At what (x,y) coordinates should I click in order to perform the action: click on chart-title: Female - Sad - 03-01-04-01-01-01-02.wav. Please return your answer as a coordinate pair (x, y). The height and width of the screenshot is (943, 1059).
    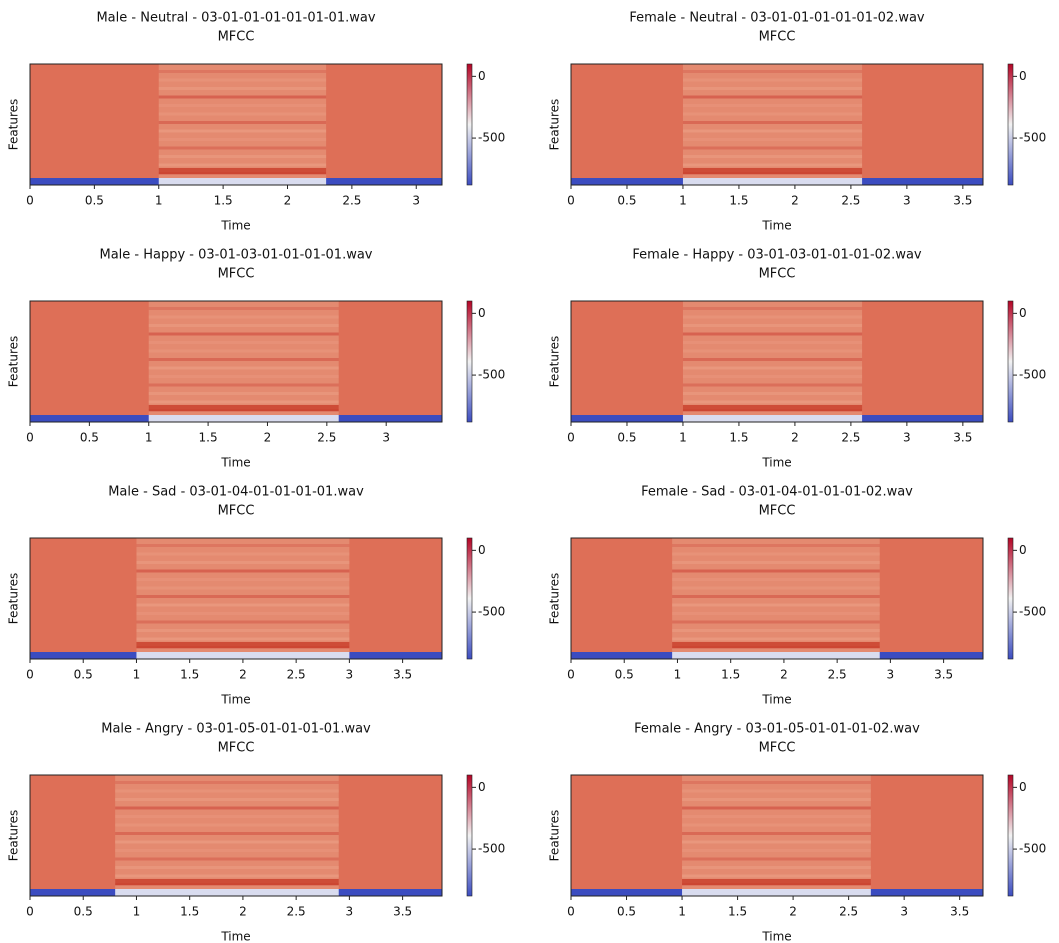
    Looking at the image, I should click on (777, 492).